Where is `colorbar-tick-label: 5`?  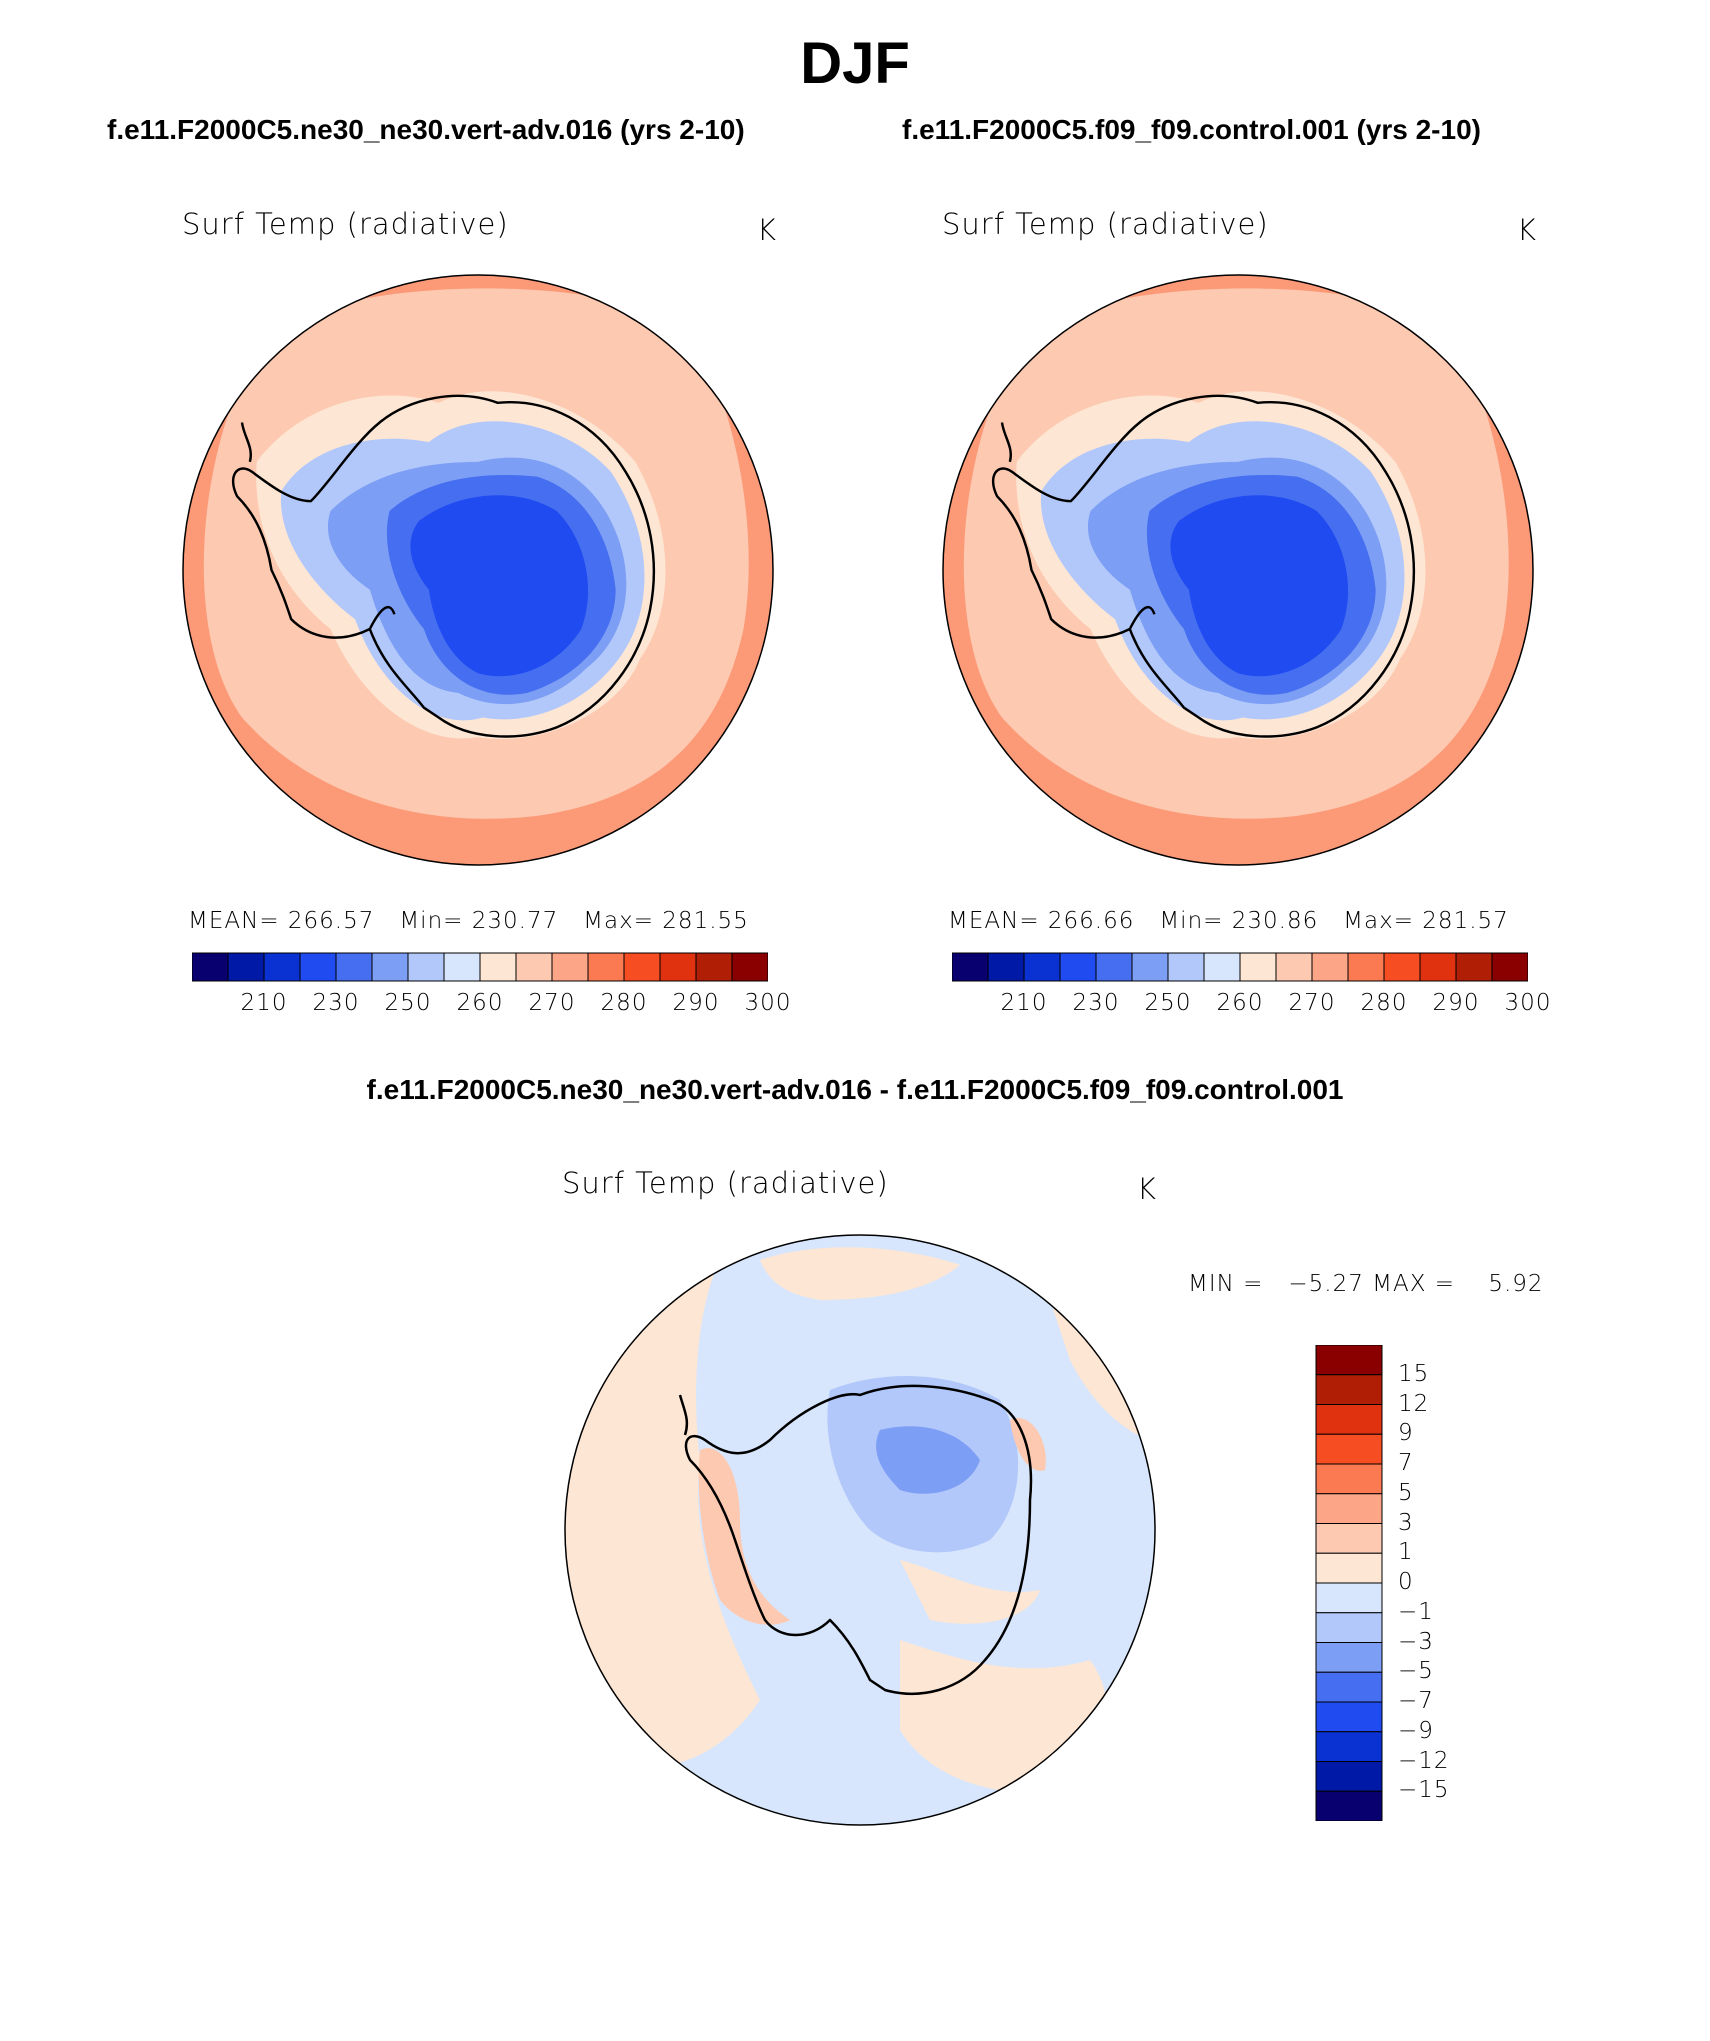
colorbar-tick-label: 5 is located at coordinates (1406, 1492).